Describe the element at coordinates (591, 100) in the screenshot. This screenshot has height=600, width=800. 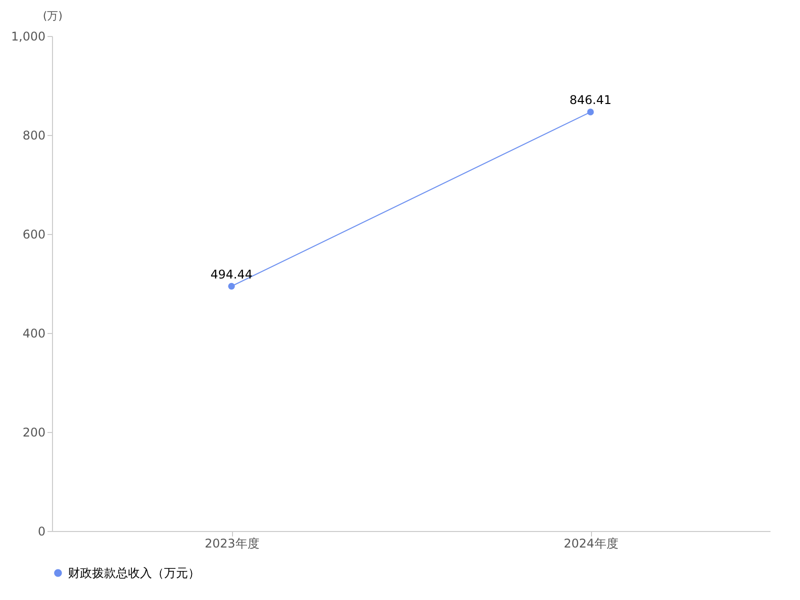
I see `data-label: 846.41` at that location.